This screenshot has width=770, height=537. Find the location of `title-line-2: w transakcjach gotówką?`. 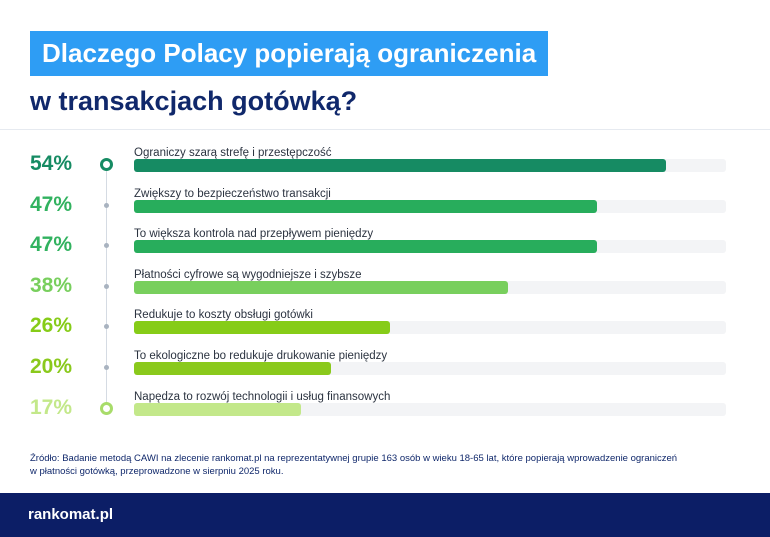

title-line-2: w transakcjach gotówką? is located at coordinates (194, 101).